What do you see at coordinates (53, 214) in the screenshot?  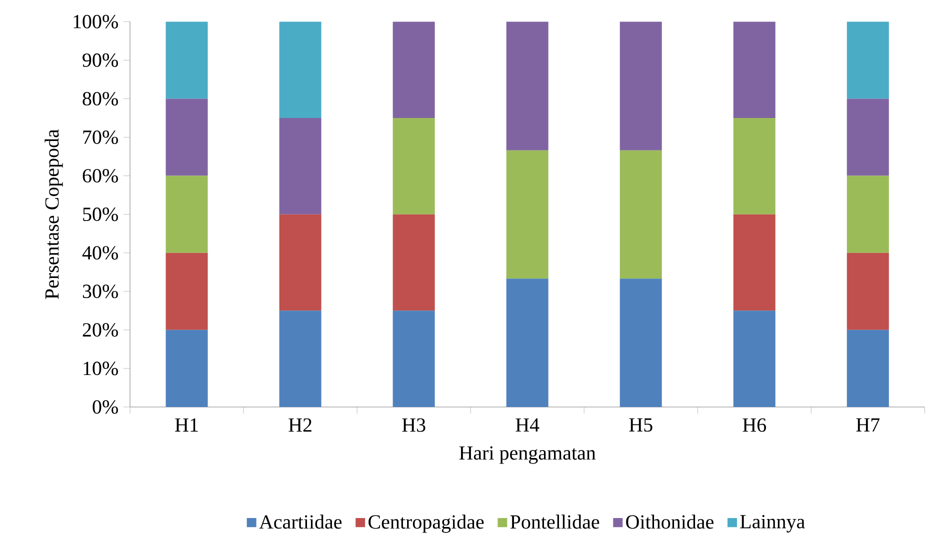 I see `y-axis-title: Persentase Copepoda` at bounding box center [53, 214].